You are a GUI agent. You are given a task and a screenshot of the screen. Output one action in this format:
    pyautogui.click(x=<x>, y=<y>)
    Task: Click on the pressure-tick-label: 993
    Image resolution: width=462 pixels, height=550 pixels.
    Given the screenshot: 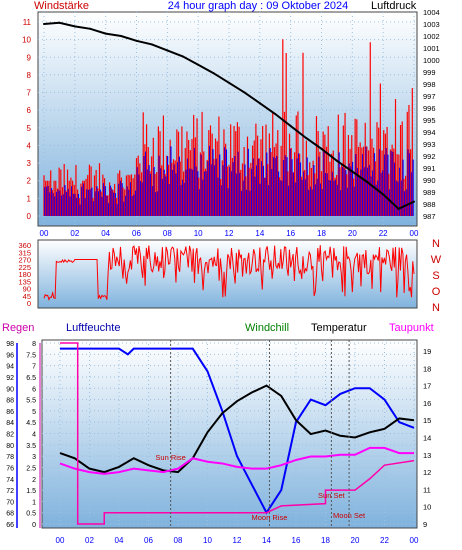 What is the action you would take?
    pyautogui.click(x=429, y=144)
    